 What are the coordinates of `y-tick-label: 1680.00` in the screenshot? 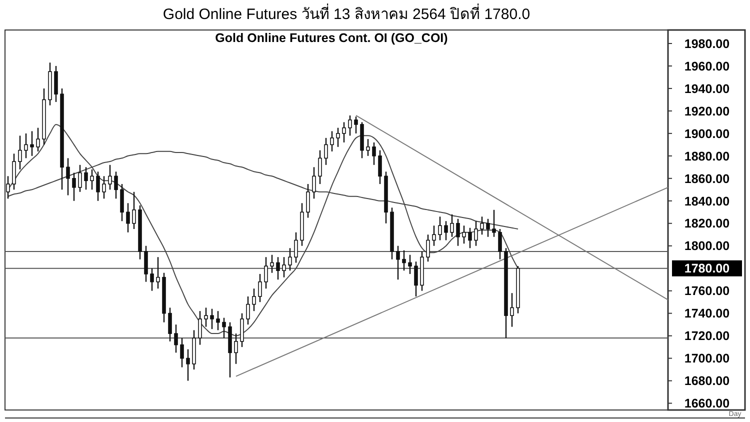 It's located at (707, 381).